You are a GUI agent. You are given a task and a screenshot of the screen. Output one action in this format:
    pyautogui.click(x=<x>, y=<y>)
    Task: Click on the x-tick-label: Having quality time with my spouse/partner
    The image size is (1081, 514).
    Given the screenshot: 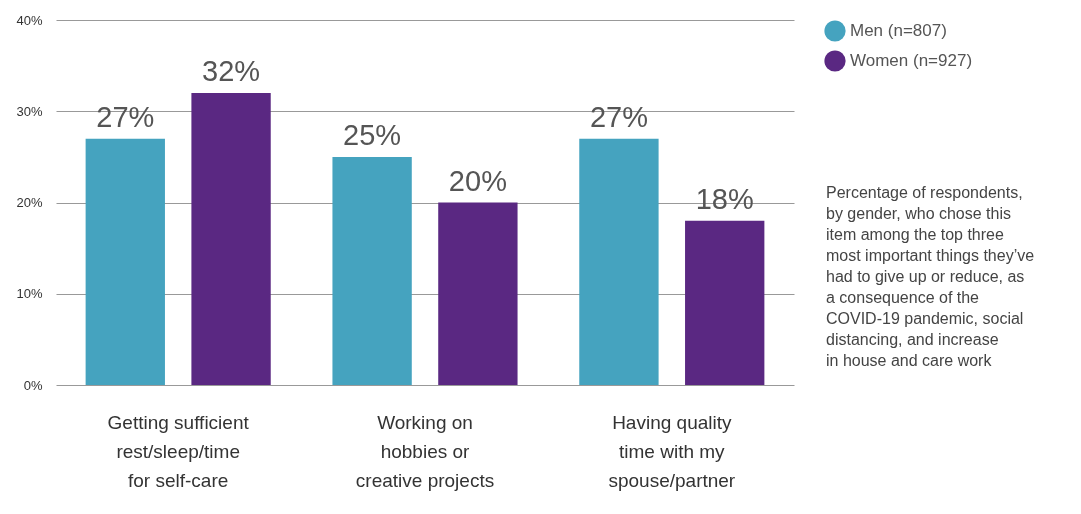 What is the action you would take?
    pyautogui.click(x=672, y=451)
    